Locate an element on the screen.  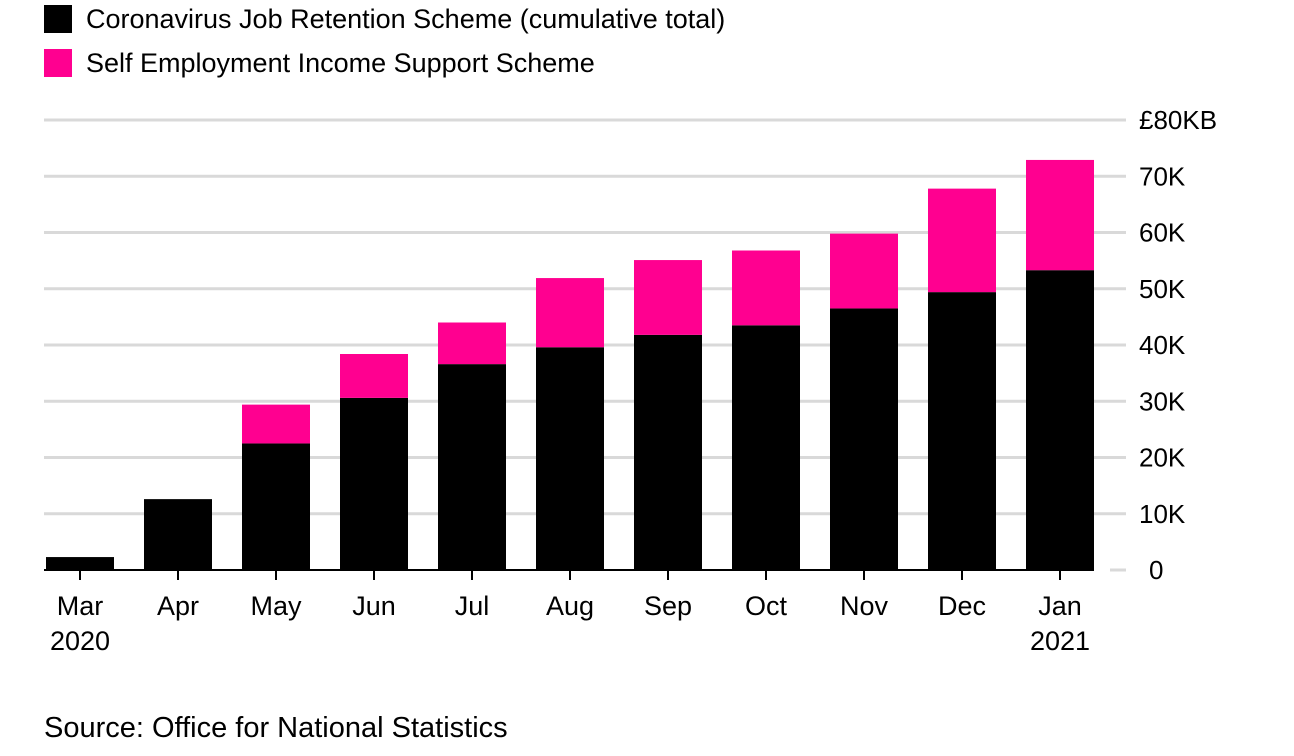
bar-apr-job-retention is located at coordinates (178, 534).